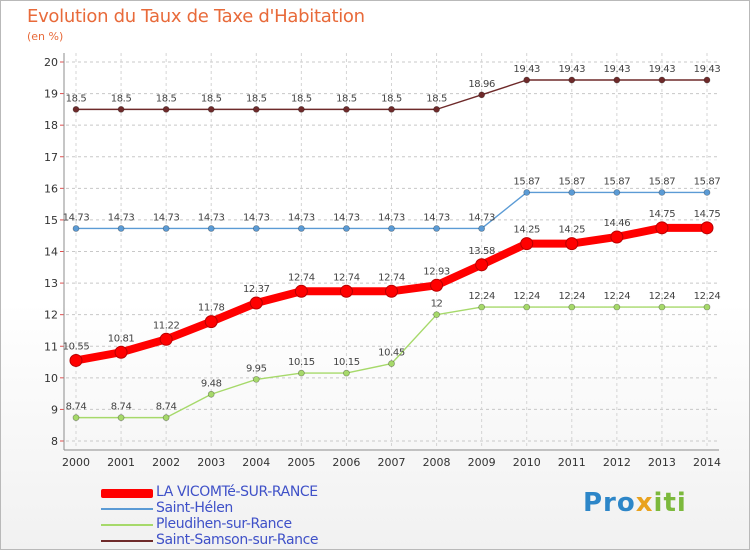 The height and width of the screenshot is (551, 750). What do you see at coordinates (481, 84) in the screenshot?
I see `data-label-saint-samson-sur-rance: 18.96` at bounding box center [481, 84].